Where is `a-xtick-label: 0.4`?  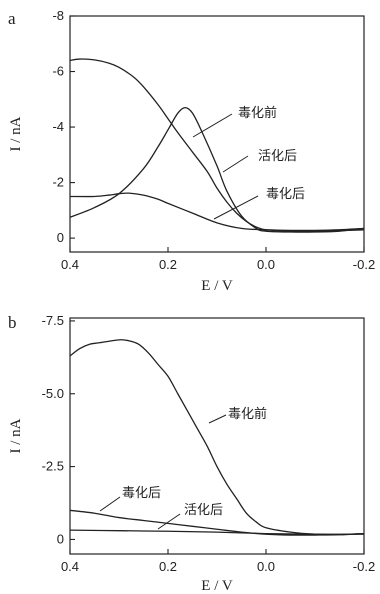 a-xtick-label: 0.4 is located at coordinates (70, 264).